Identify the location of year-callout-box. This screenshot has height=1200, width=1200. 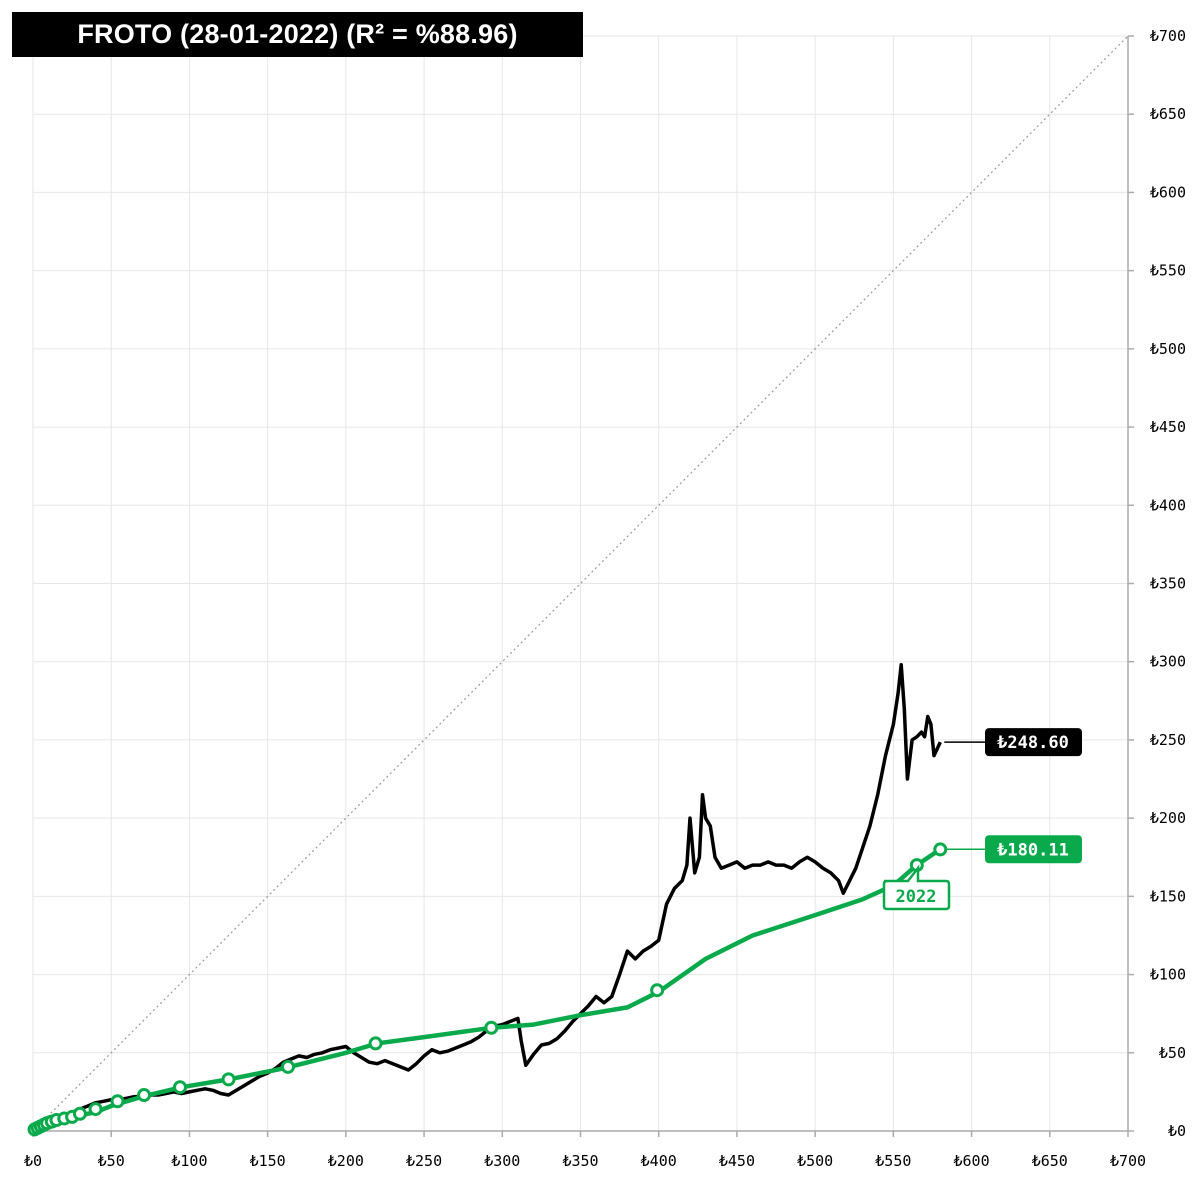
(916, 887).